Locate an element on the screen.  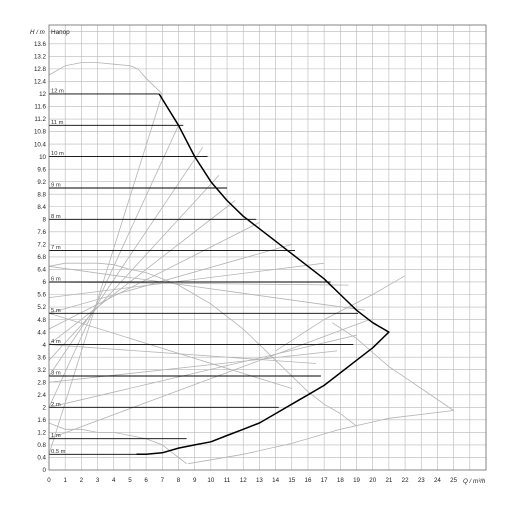
y-tick-label: 13.6 is located at coordinates (40, 44).